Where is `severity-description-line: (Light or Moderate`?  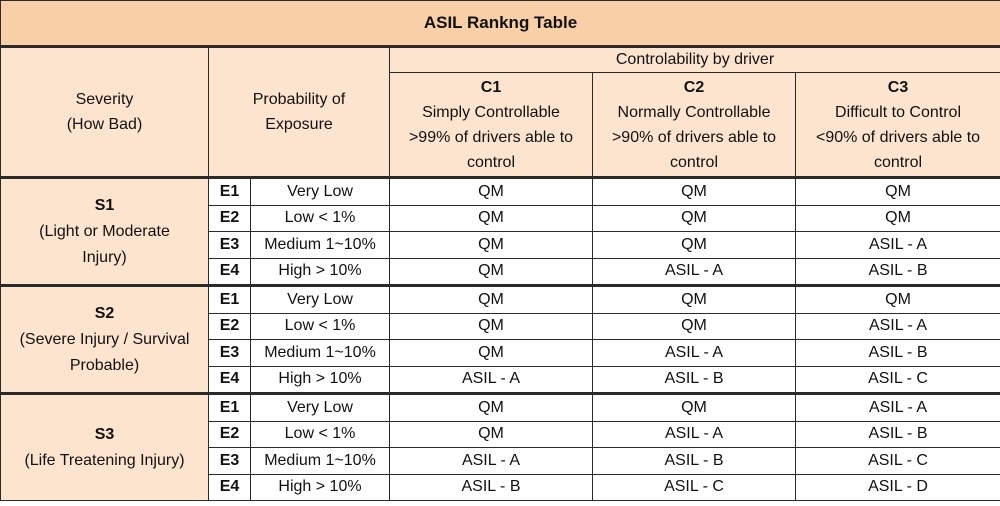 severity-description-line: (Light or Moderate is located at coordinates (104, 231).